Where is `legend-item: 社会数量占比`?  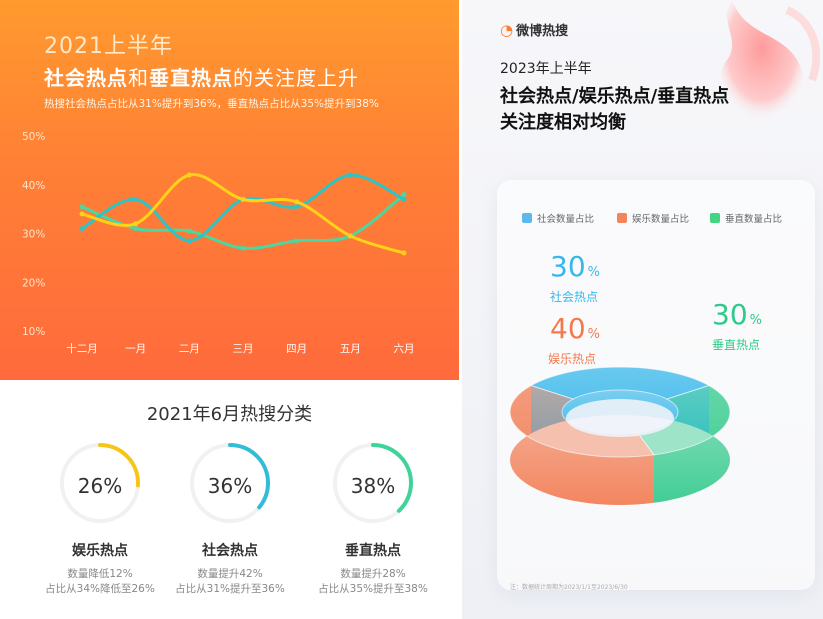 legend-item: 社会数量占比 is located at coordinates (558, 218).